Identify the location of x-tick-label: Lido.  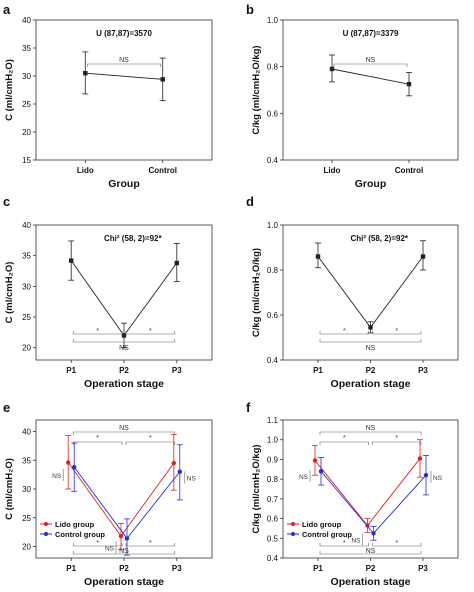
(85, 170).